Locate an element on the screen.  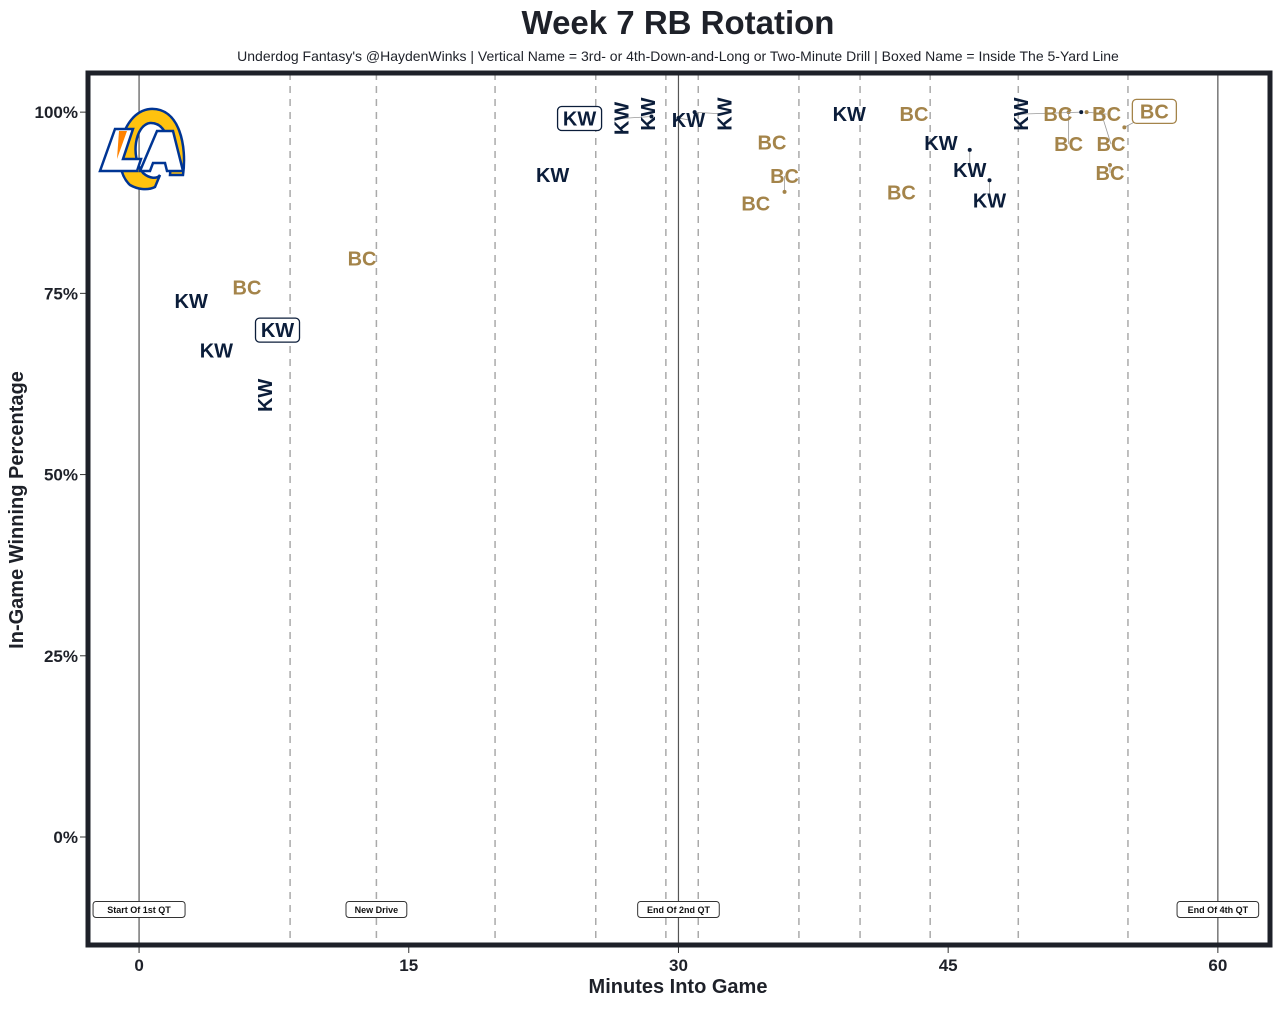
x-tick-label: 30 is located at coordinates (678, 965).